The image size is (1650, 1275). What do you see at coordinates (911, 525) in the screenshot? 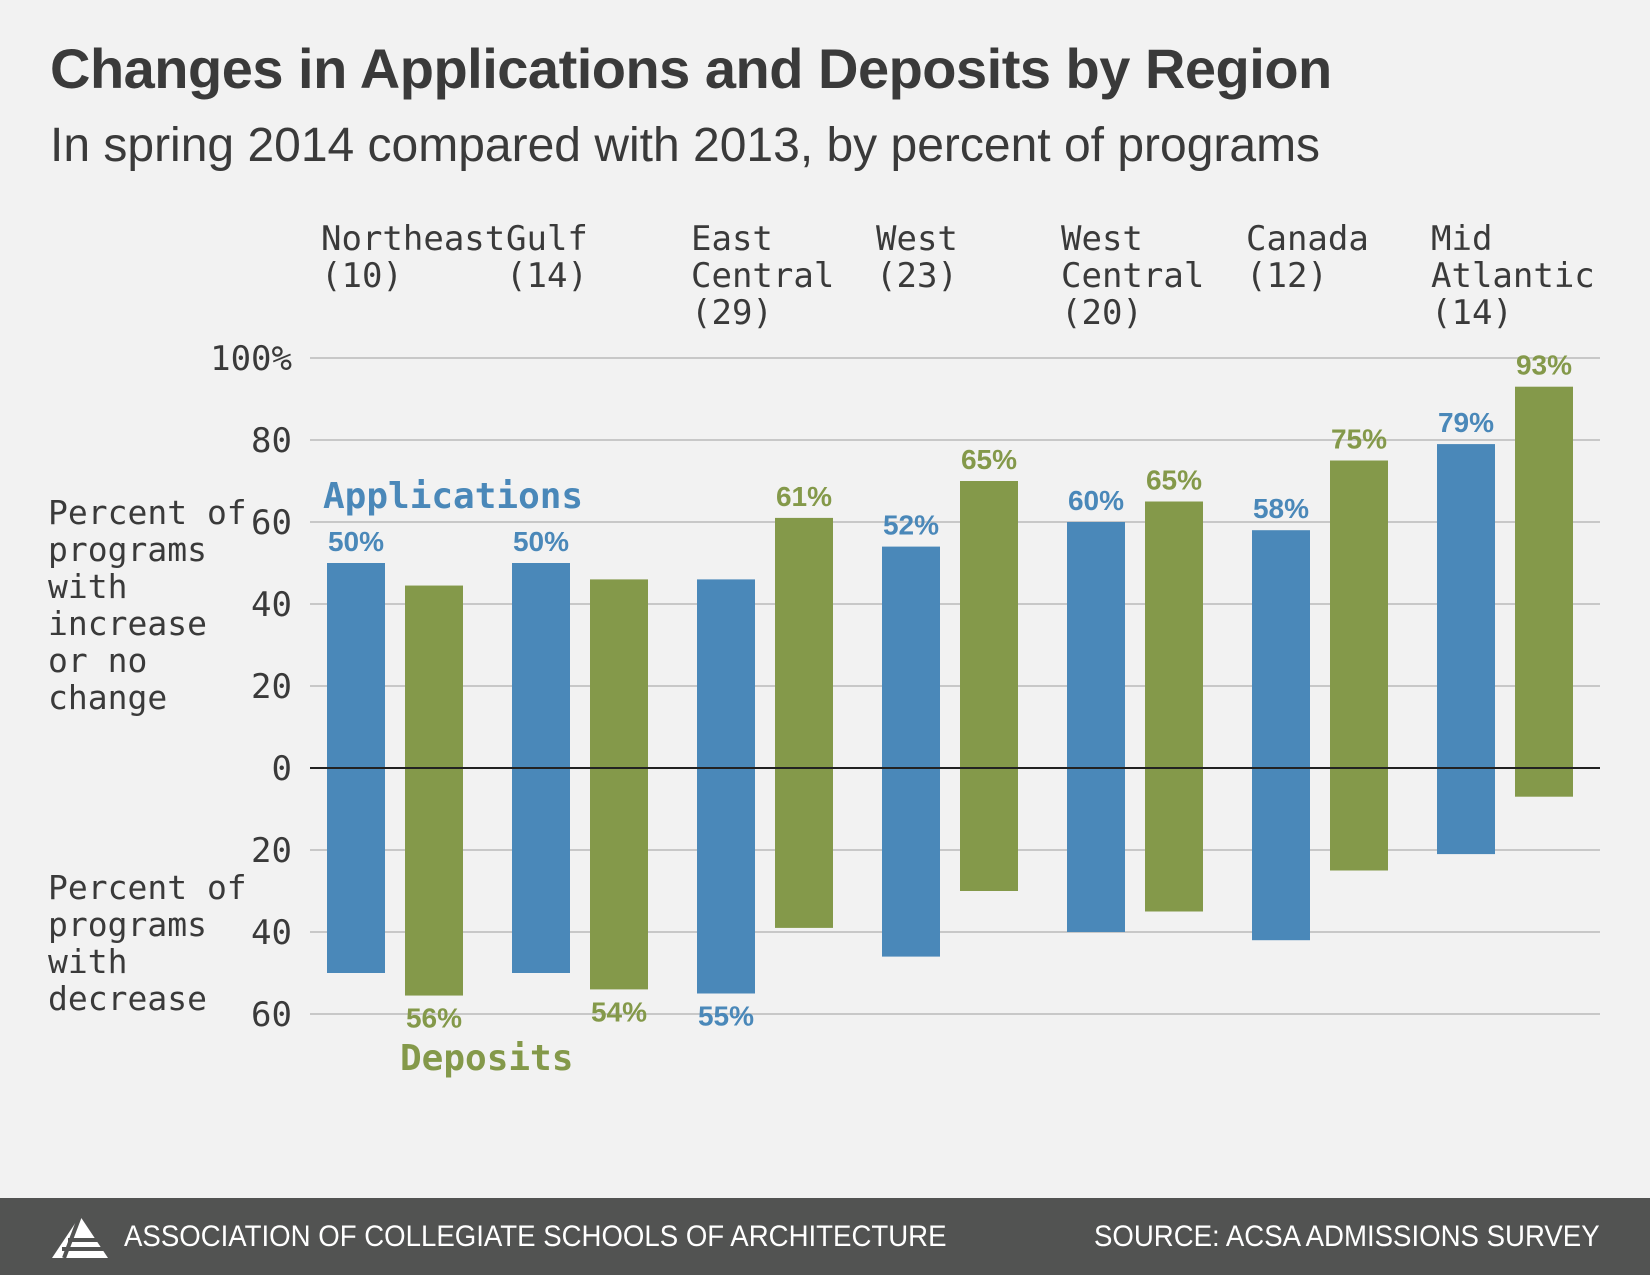
I see `data-label: 52%` at bounding box center [911, 525].